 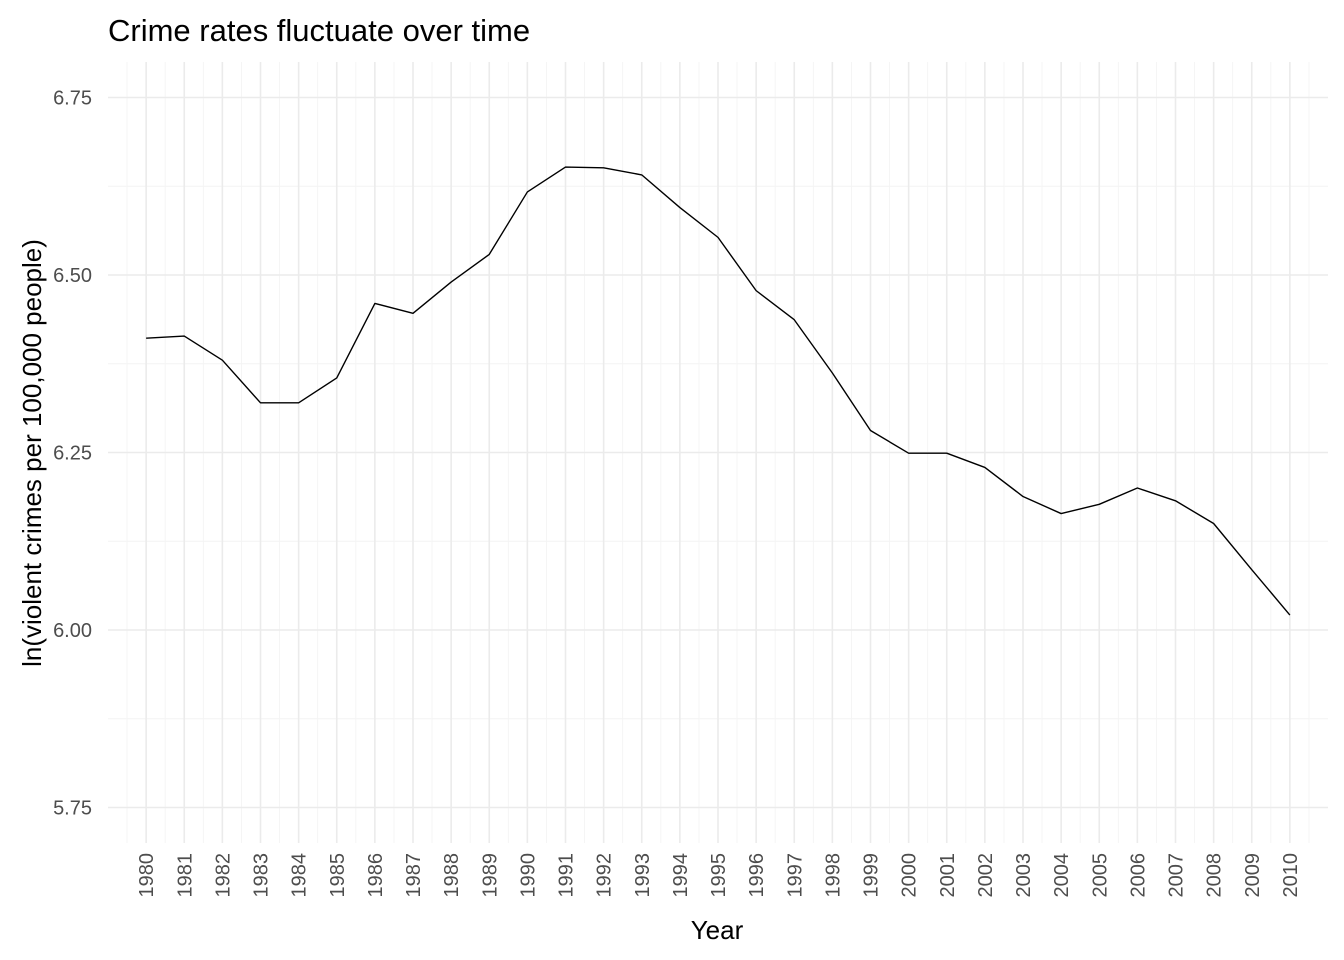 What do you see at coordinates (948, 875) in the screenshot?
I see `x-tick-label: 2001` at bounding box center [948, 875].